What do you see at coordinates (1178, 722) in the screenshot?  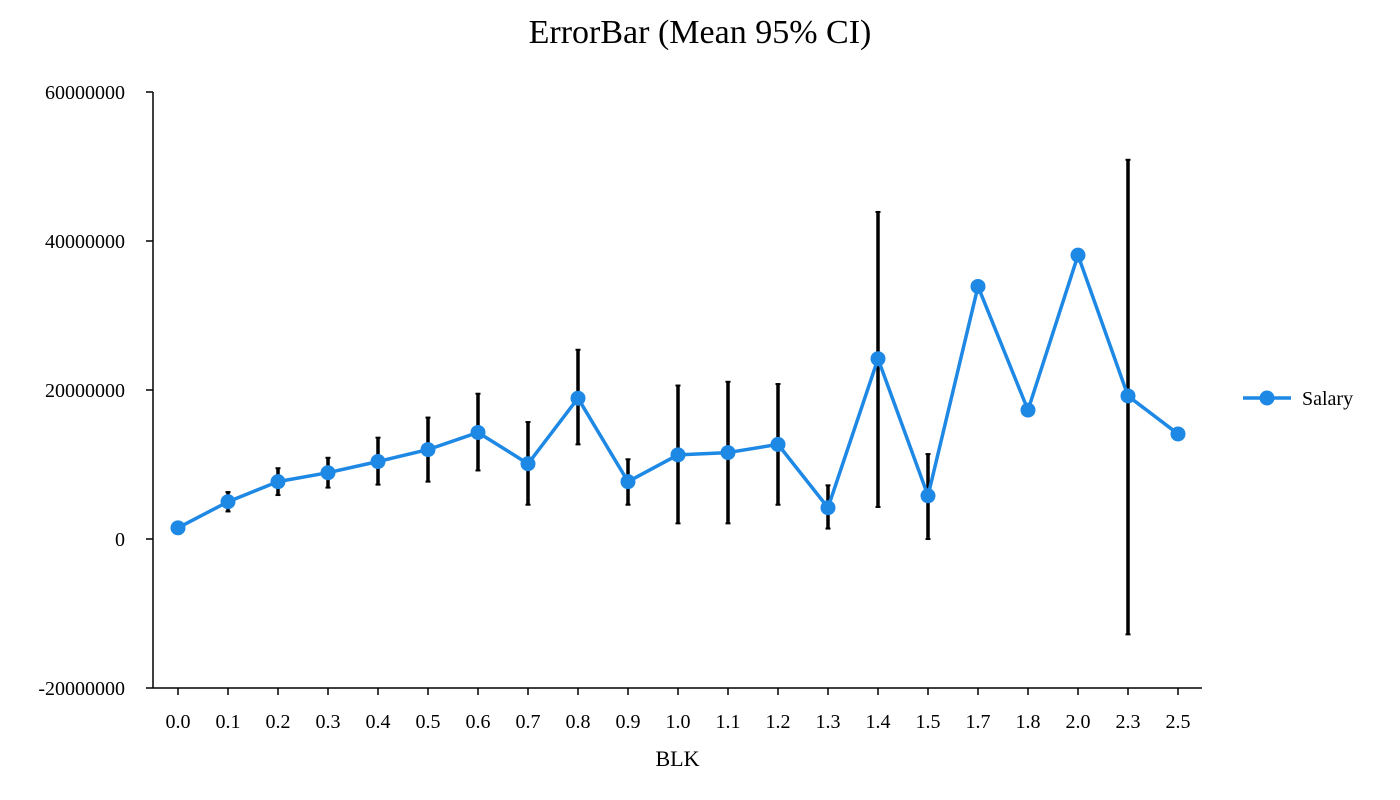 I see `x-tick-label: 2.5` at bounding box center [1178, 722].